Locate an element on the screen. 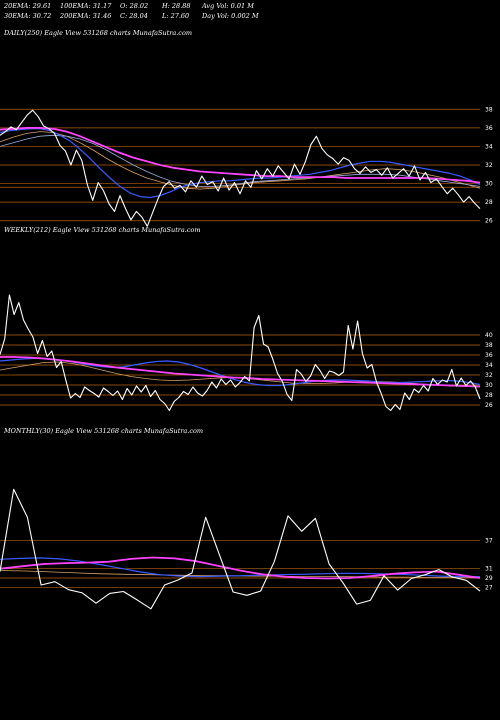 The height and width of the screenshot is (720, 500). header-100ema: 100EMA: 31.17 is located at coordinates (86, 6).